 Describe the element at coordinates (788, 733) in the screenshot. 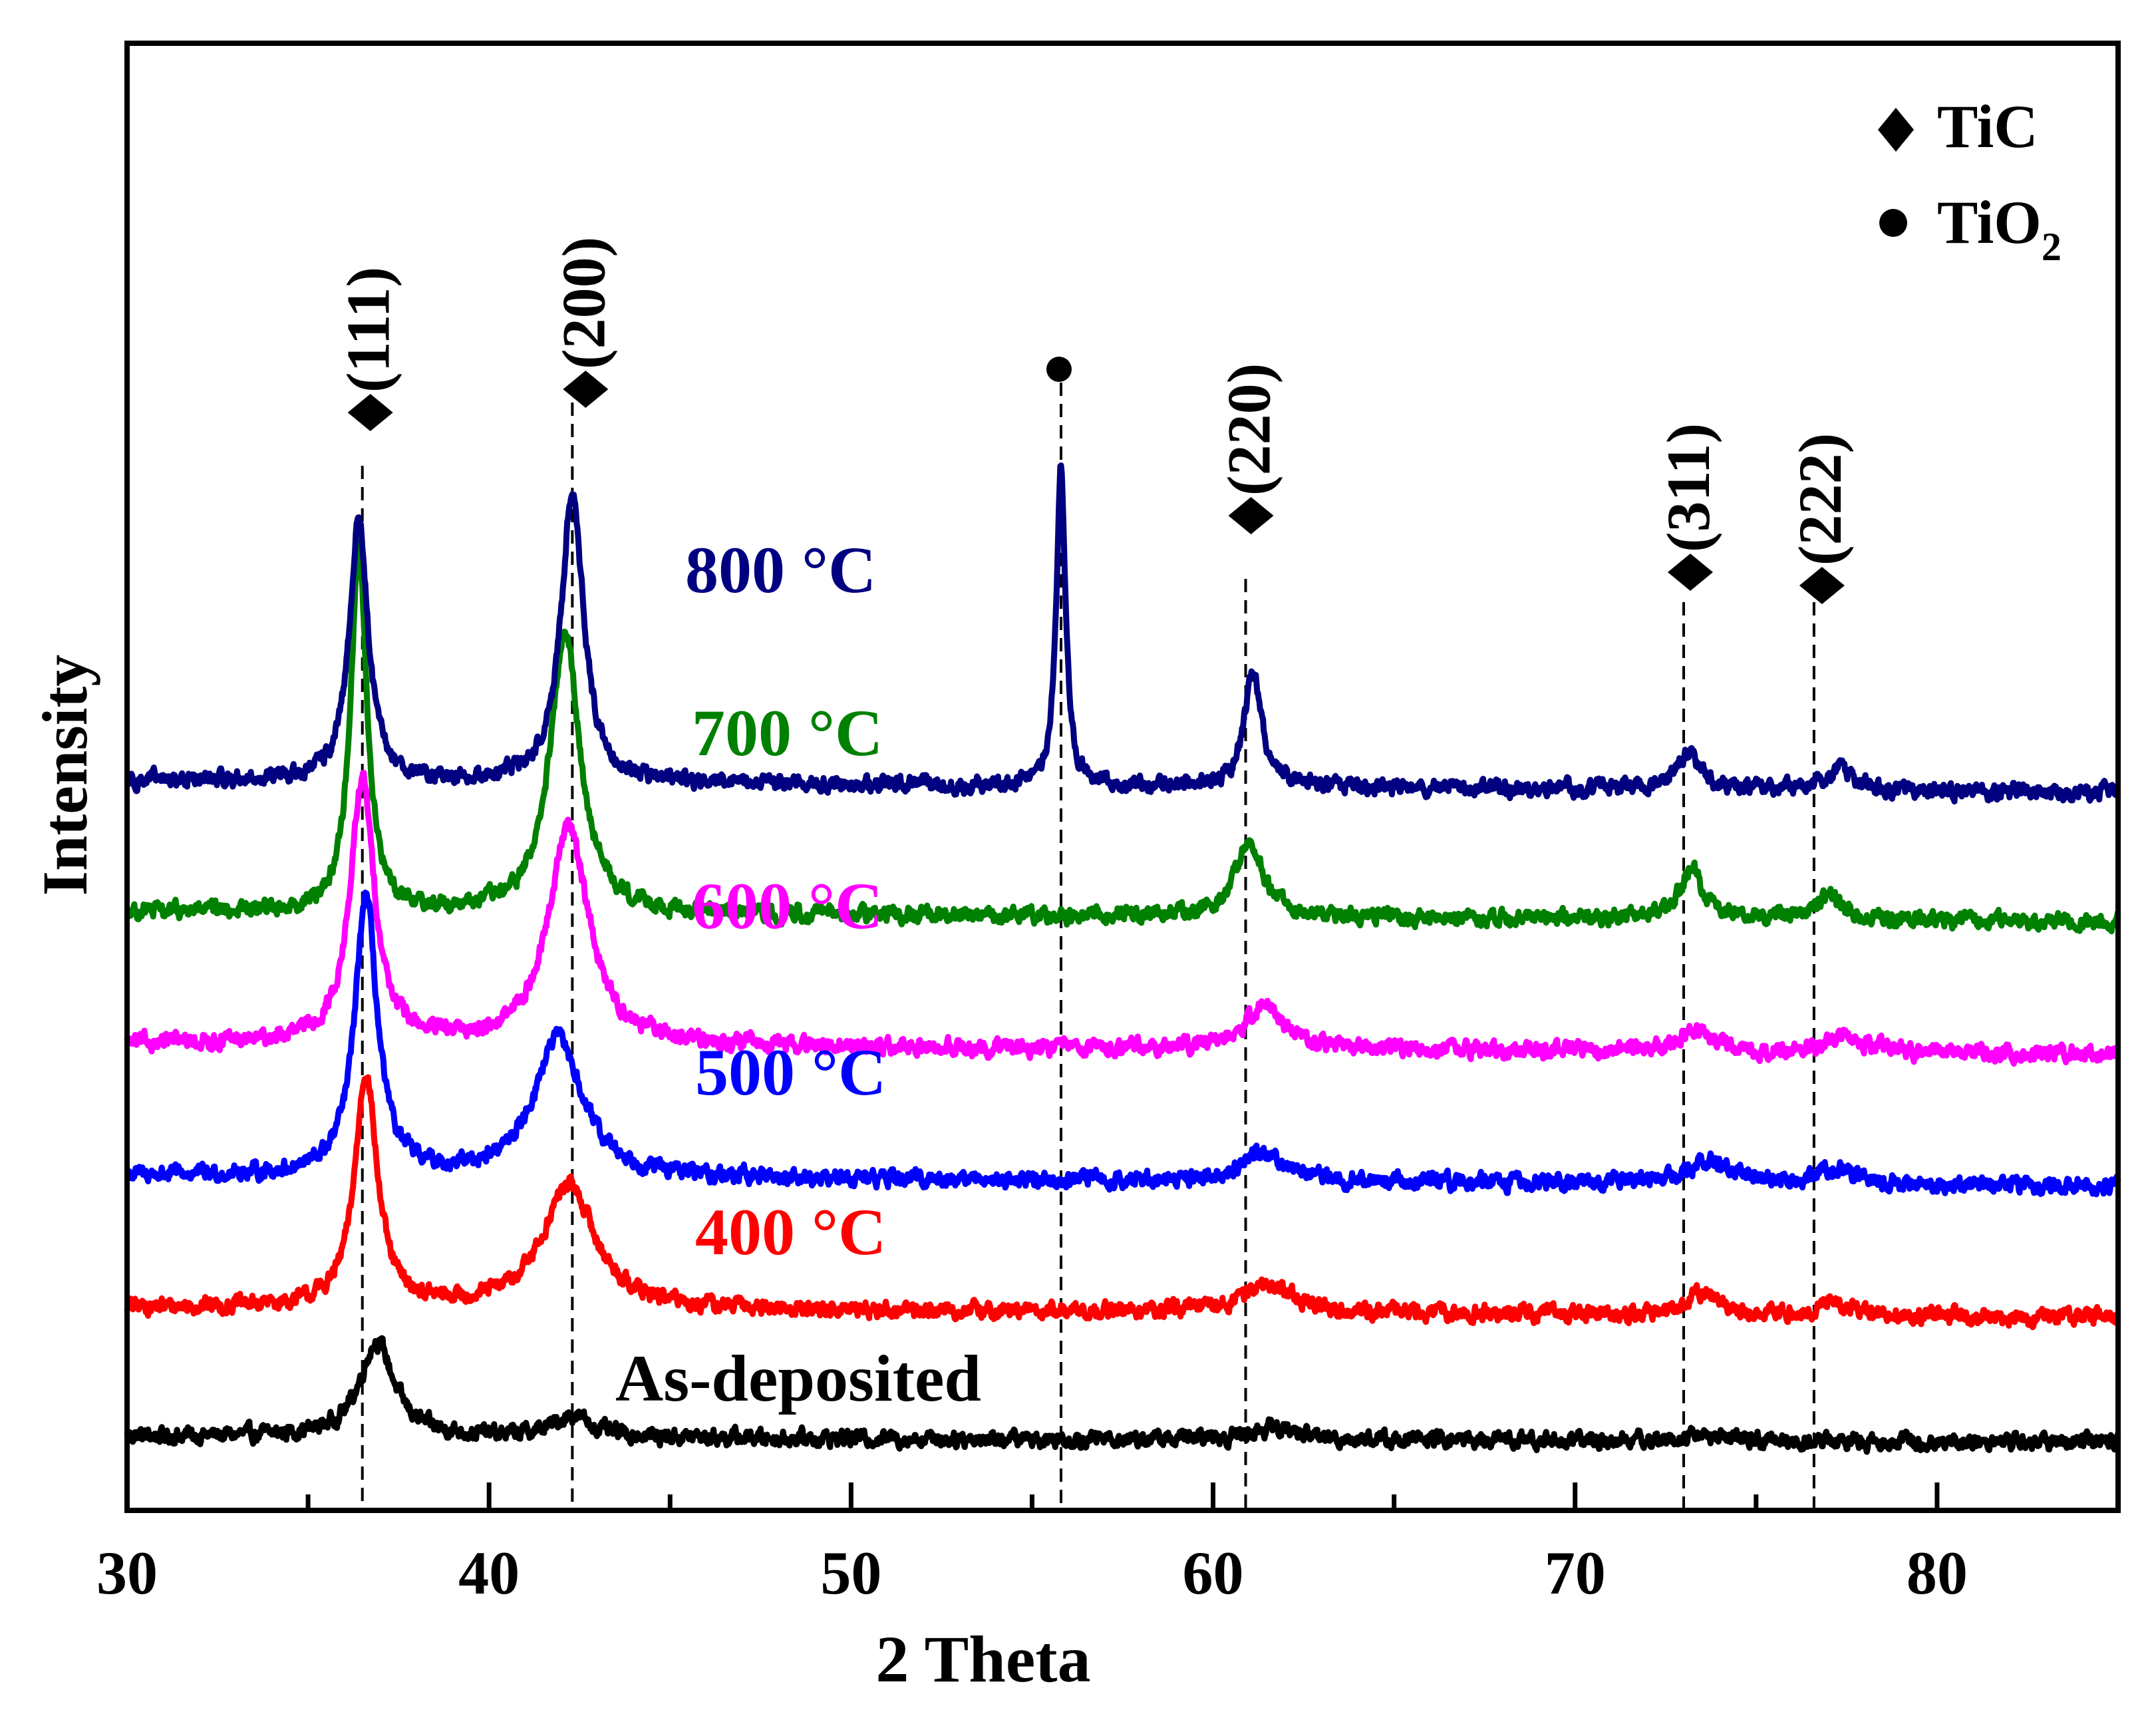

I see `series-label: 700 °C` at that location.